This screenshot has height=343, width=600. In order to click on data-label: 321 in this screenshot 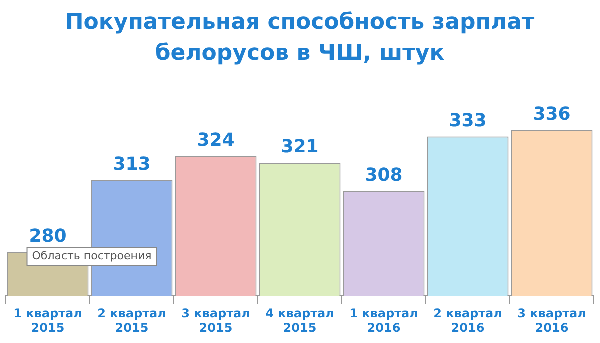, I will do `click(300, 147)`.